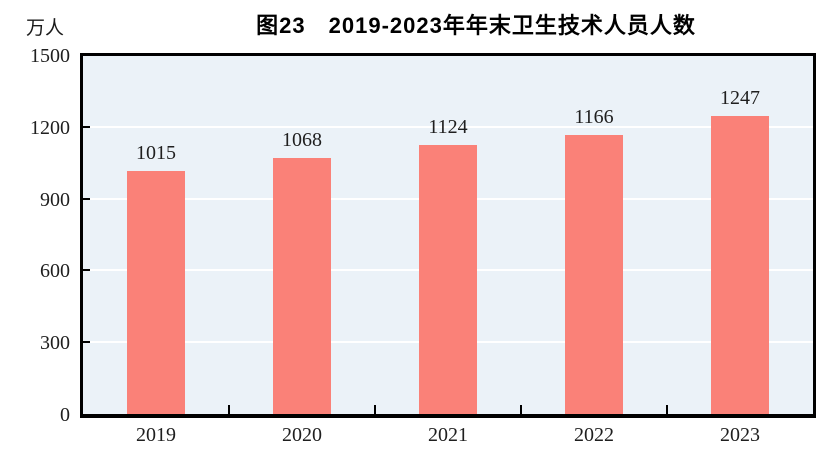 Image resolution: width=830 pixels, height=463 pixels. Describe the element at coordinates (156, 435) in the screenshot. I see `x-tick-label-2019: 2019` at that location.